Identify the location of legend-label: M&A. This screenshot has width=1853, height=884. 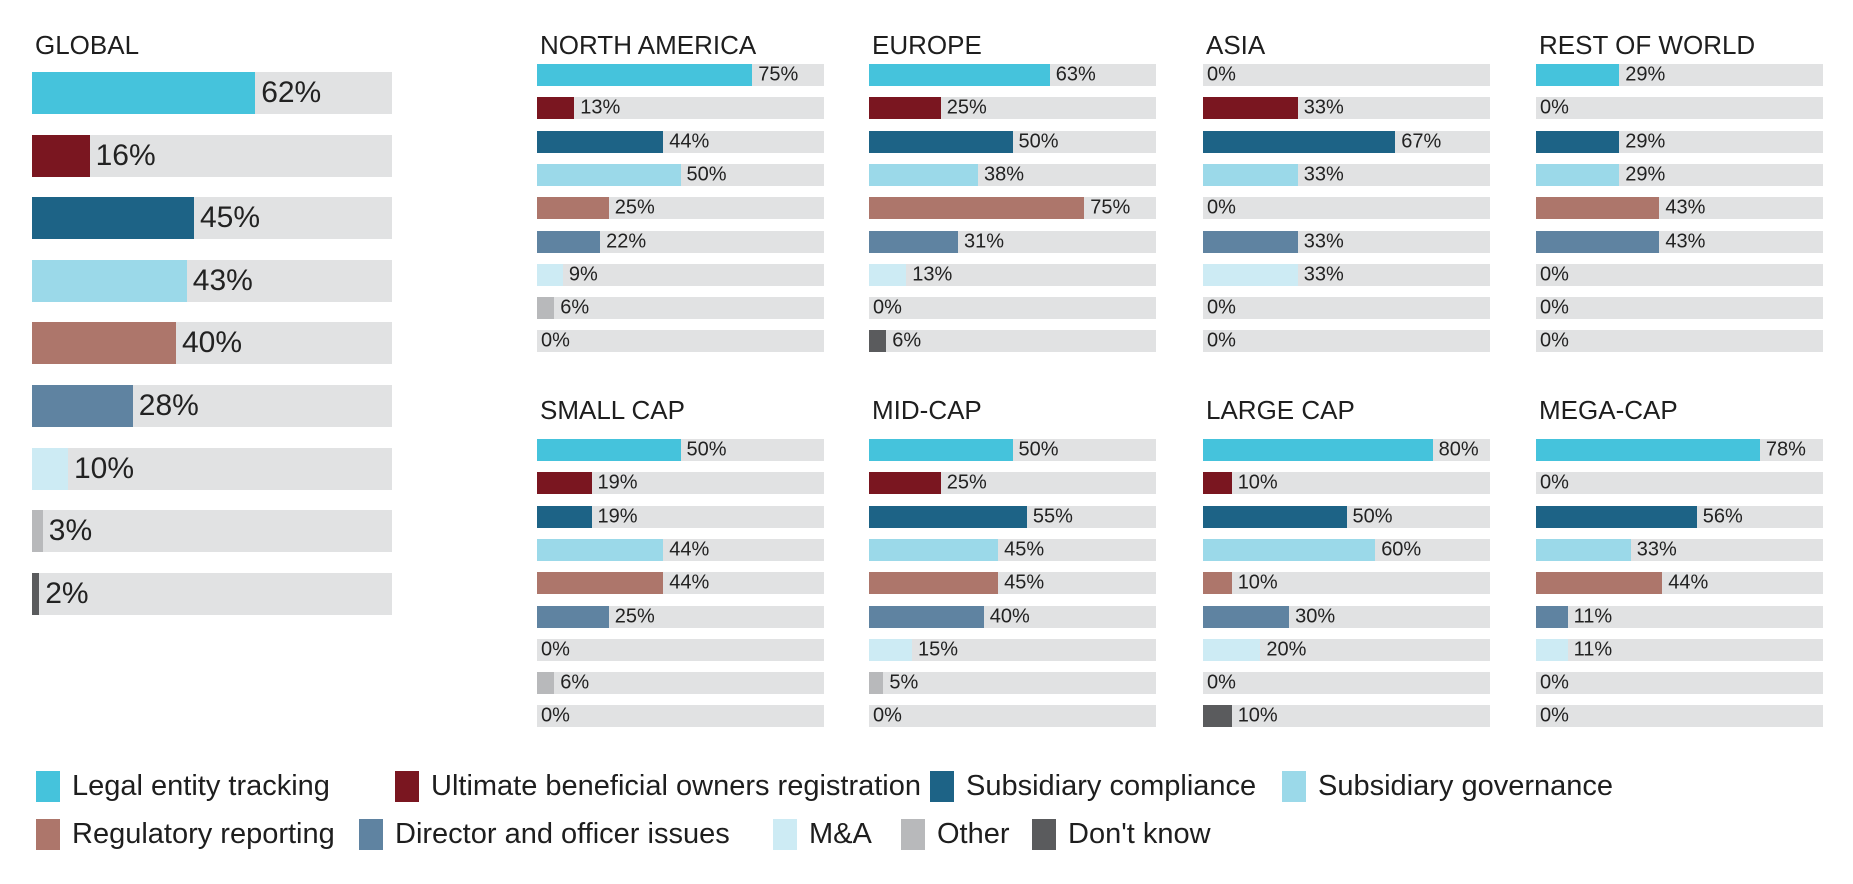
(840, 834).